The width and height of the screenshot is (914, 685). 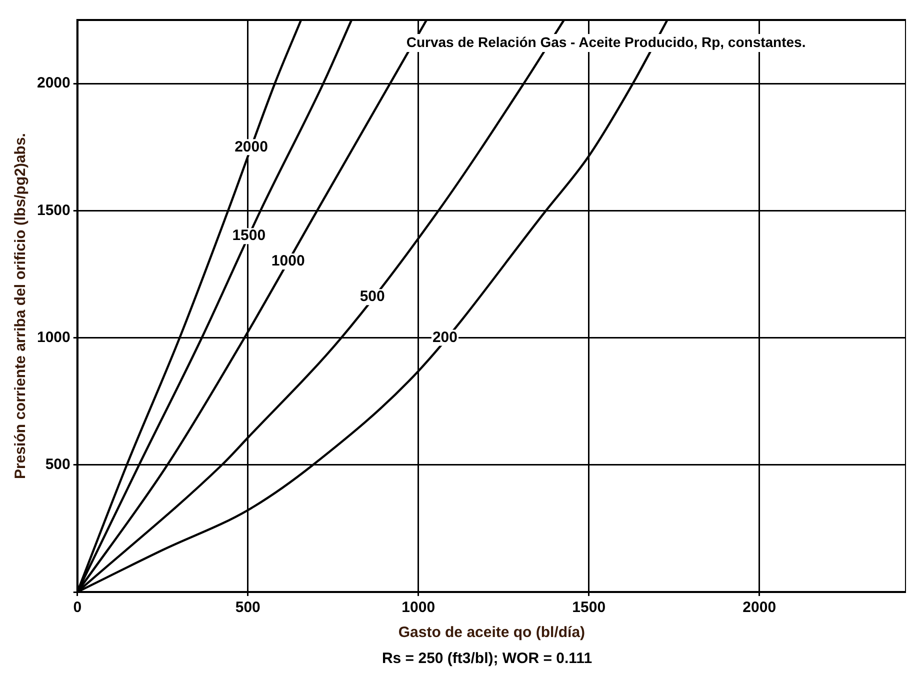 I want to click on annotation: 1000, so click(x=288, y=261).